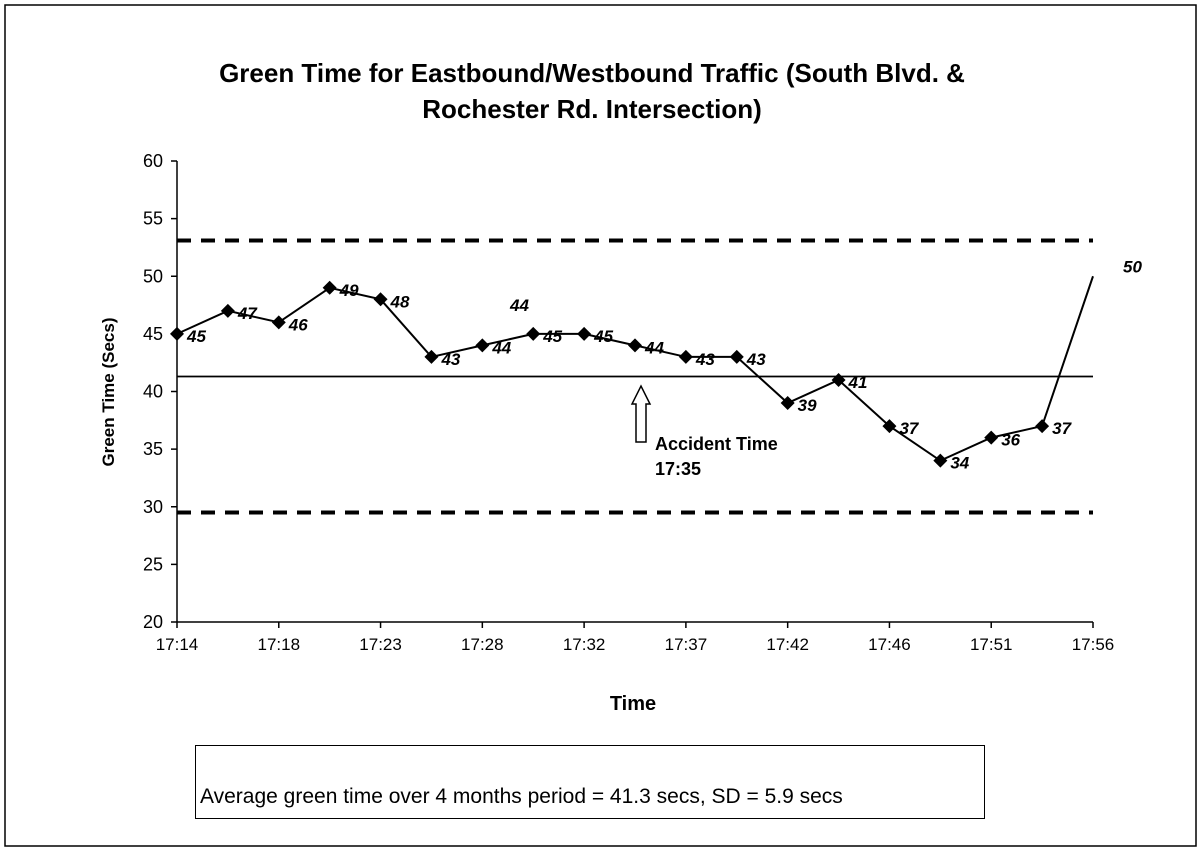 This screenshot has height=853, width=1201. I want to click on y-tick-label: 55, so click(153, 219).